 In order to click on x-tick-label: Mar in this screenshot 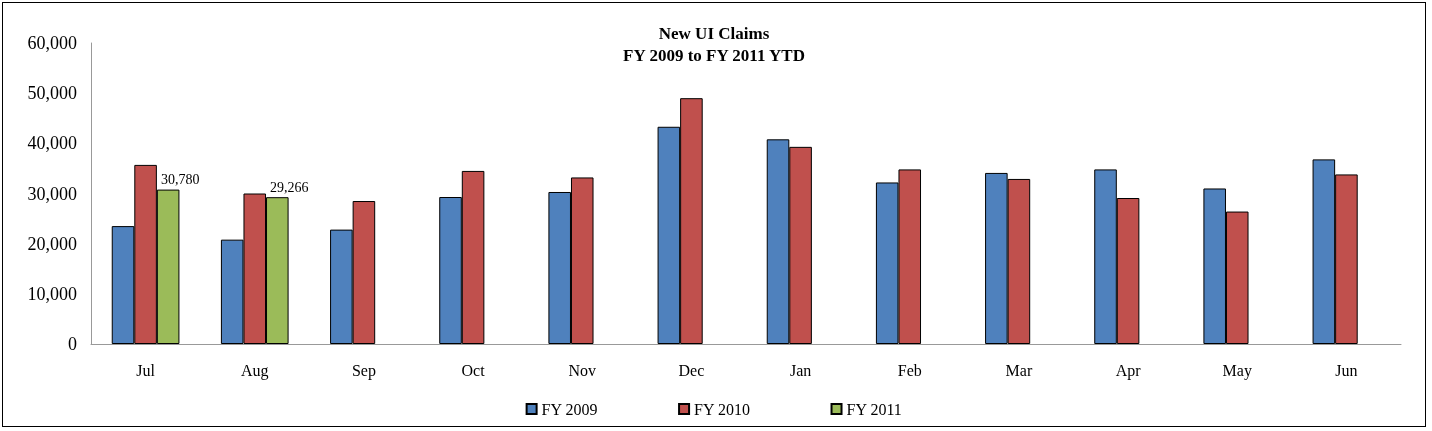, I will do `click(1019, 370)`.